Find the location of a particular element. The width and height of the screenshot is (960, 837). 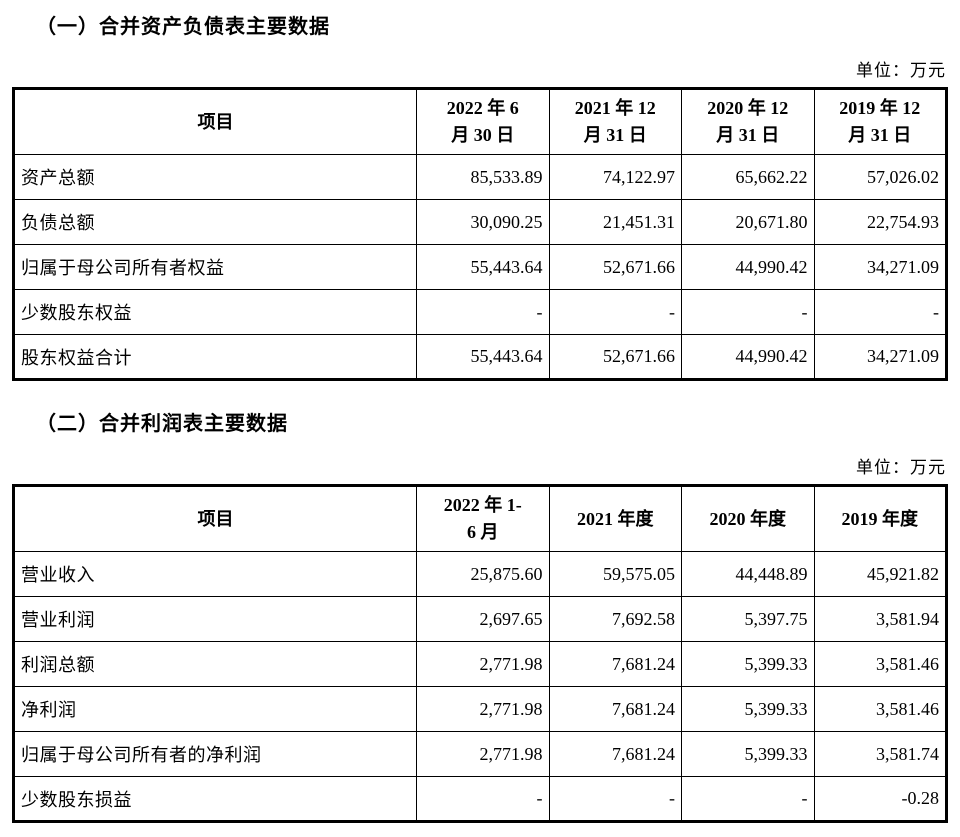

row-label: 营业收入 is located at coordinates (215, 574).